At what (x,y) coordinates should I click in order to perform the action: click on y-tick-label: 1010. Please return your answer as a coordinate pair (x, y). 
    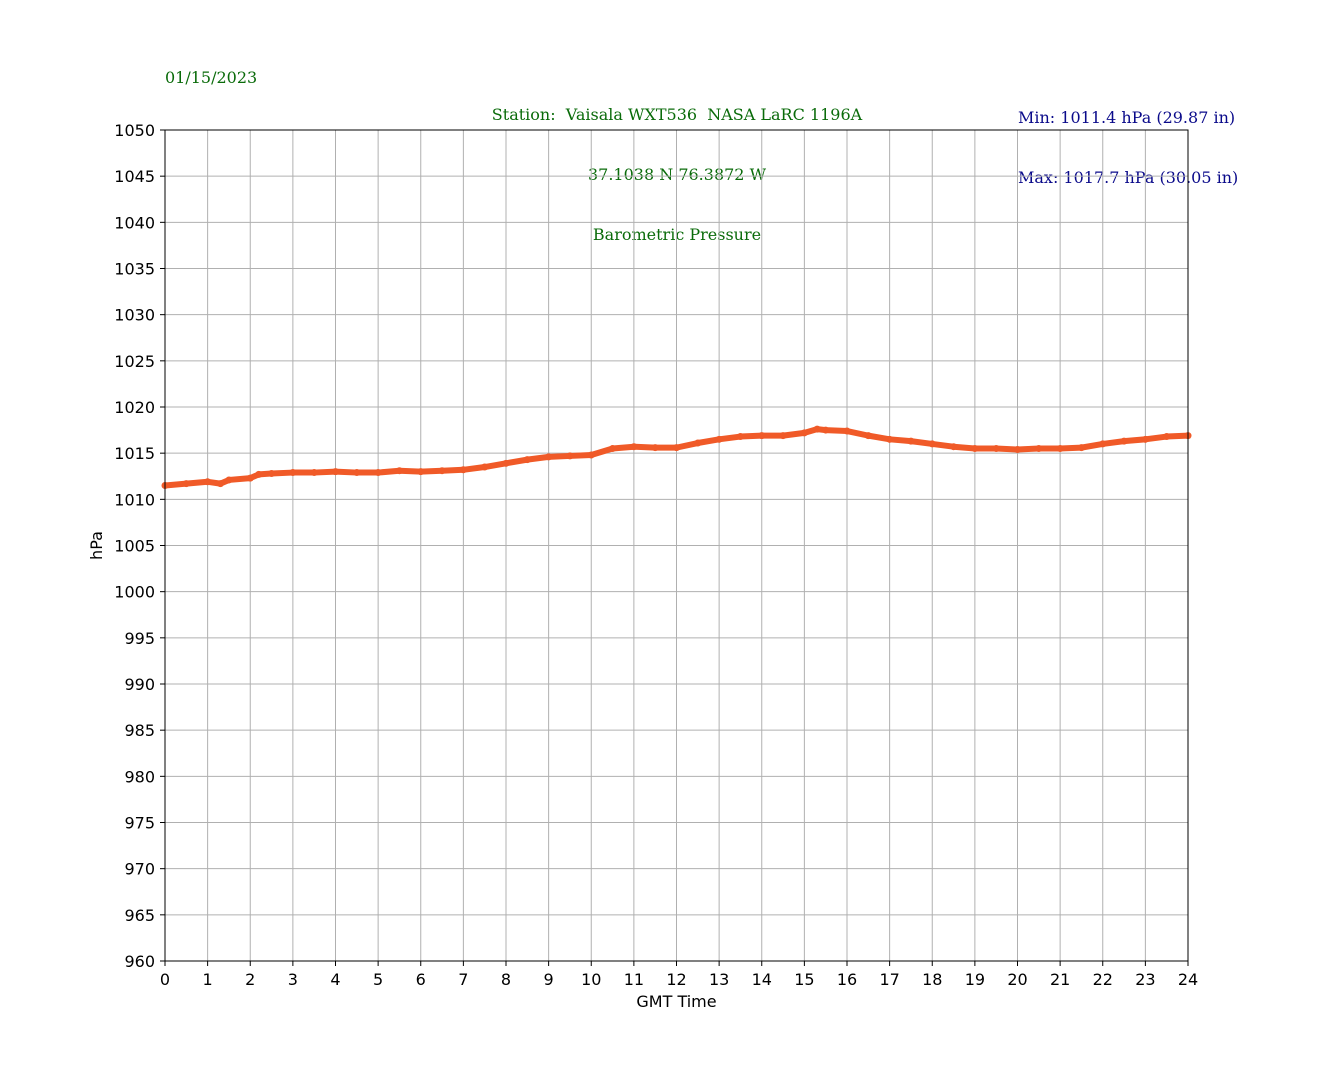
    Looking at the image, I should click on (134, 499).